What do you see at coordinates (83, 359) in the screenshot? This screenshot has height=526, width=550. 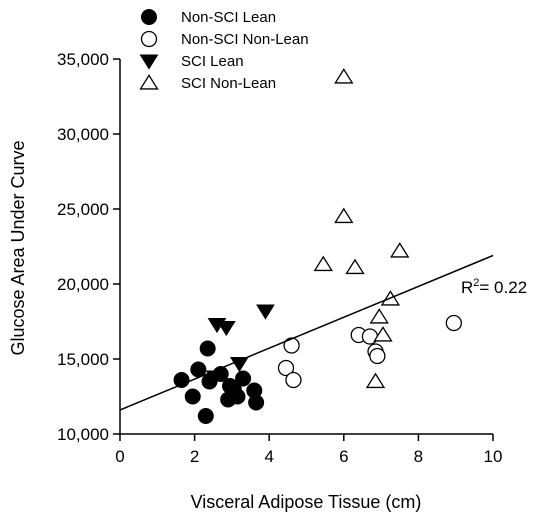 I see `y-tick-label: 15,000` at bounding box center [83, 359].